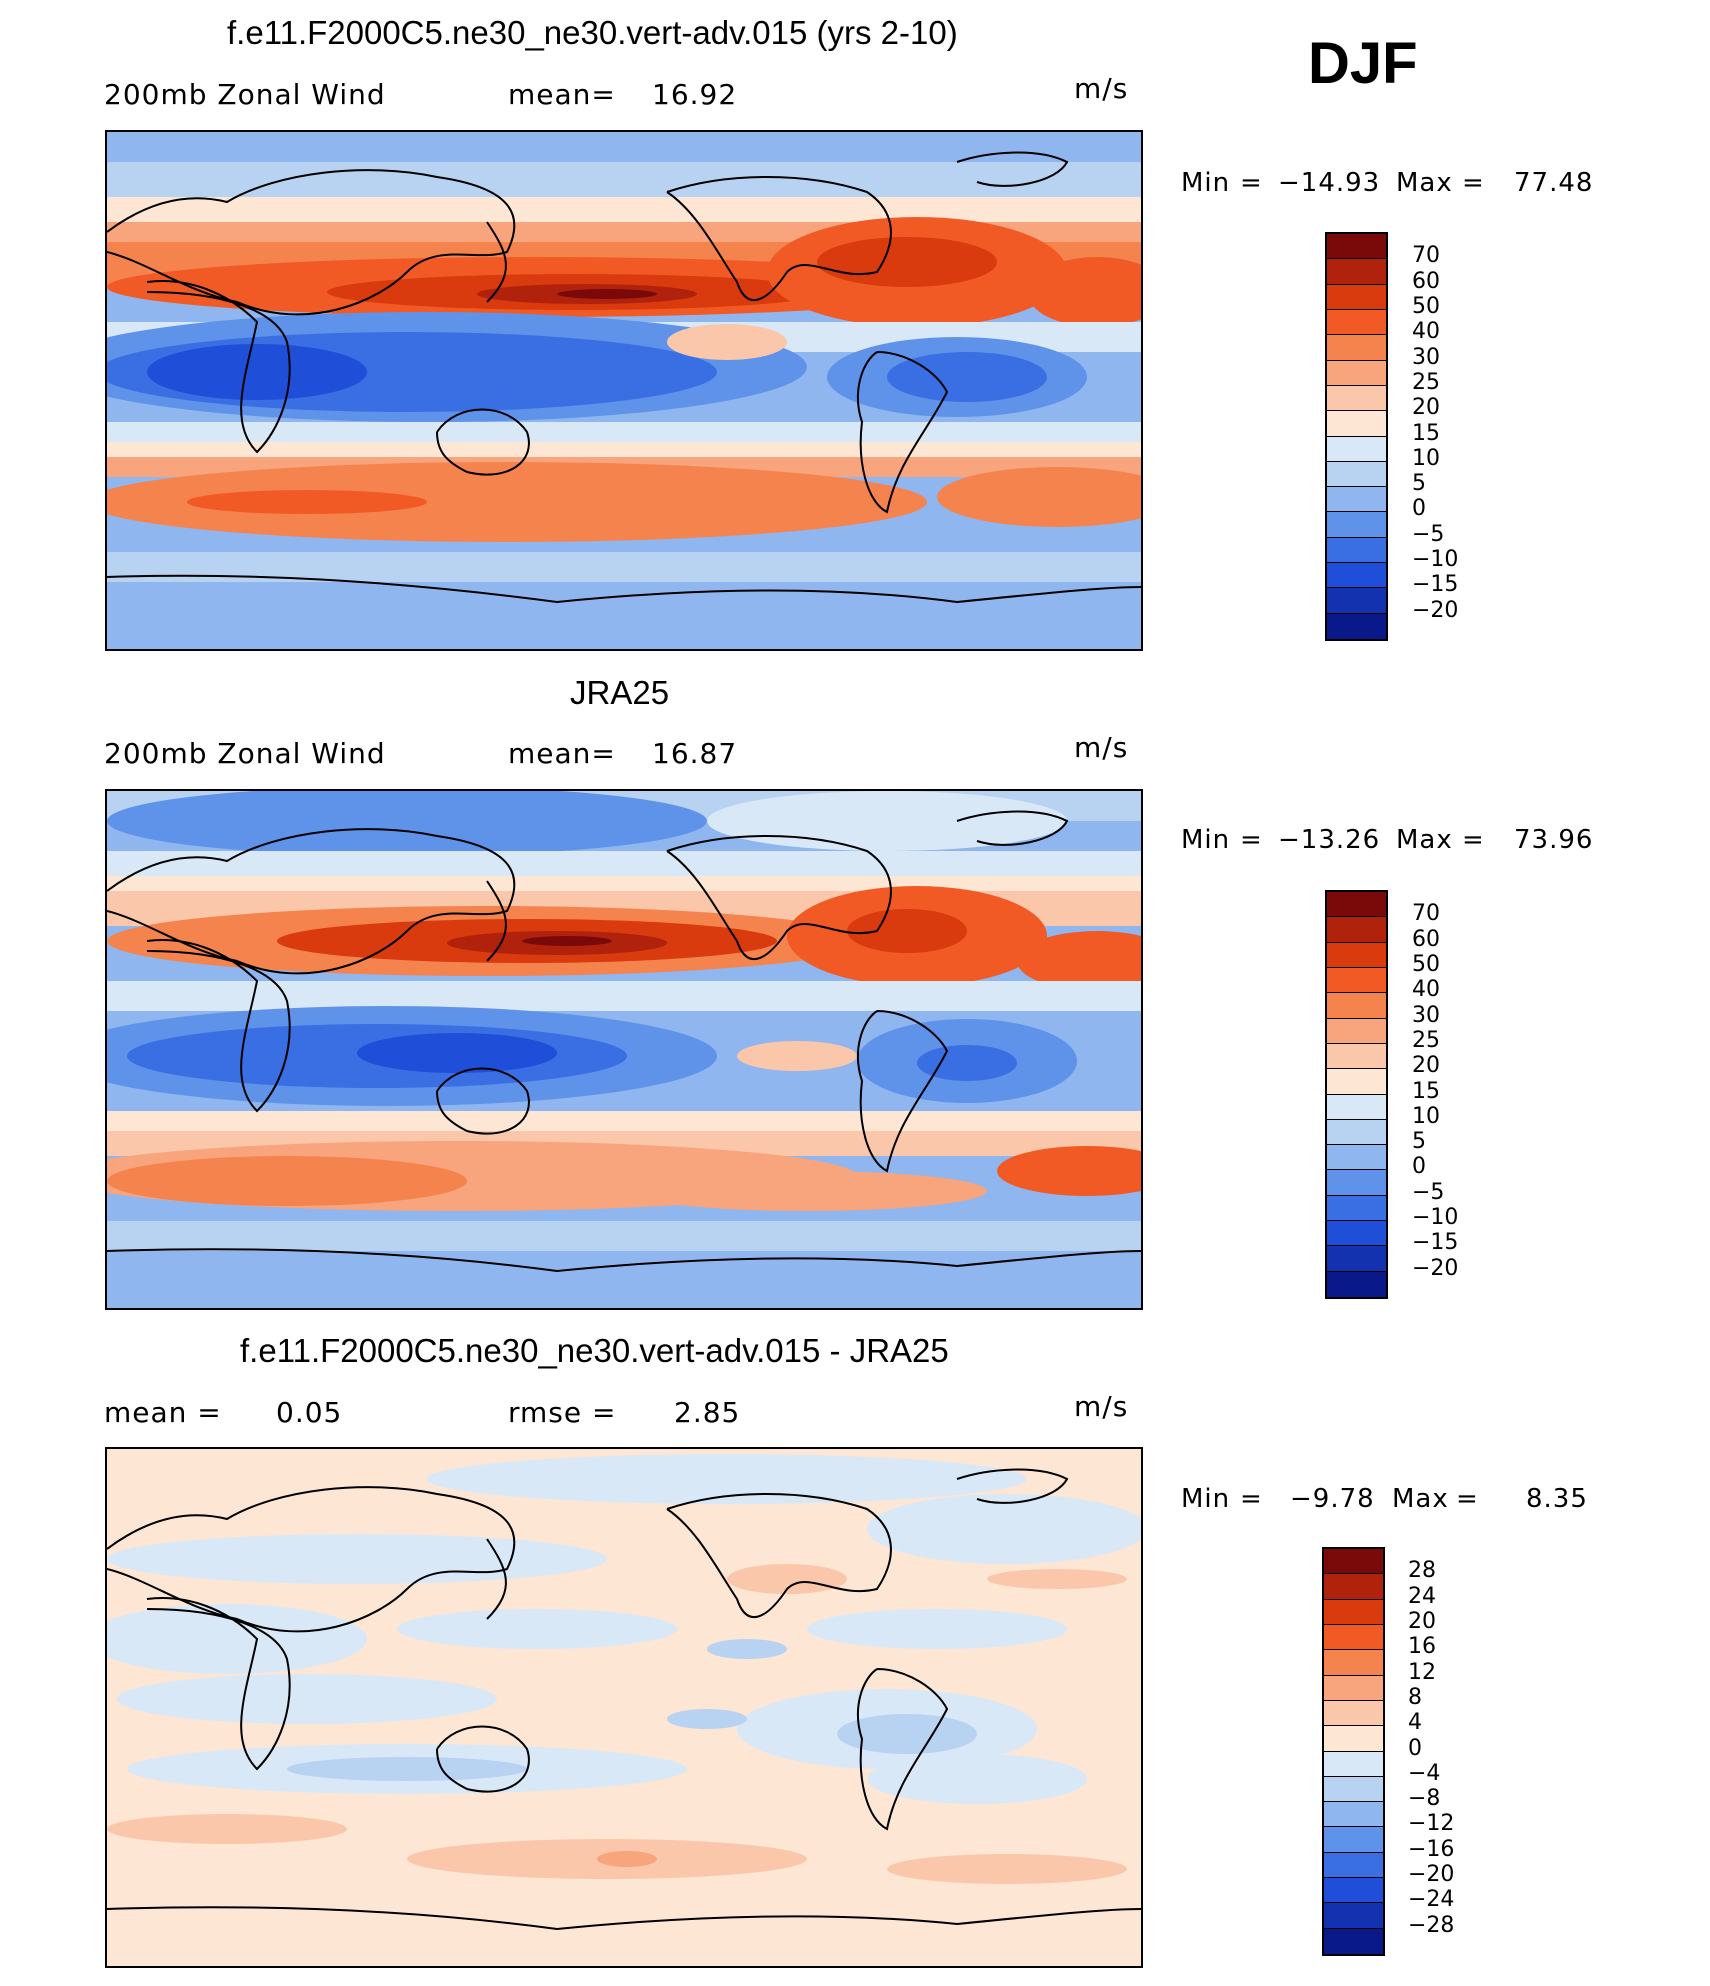 Image resolution: width=1710 pixels, height=1986 pixels. I want to click on colorbar-tick-label: 8, so click(1415, 1697).